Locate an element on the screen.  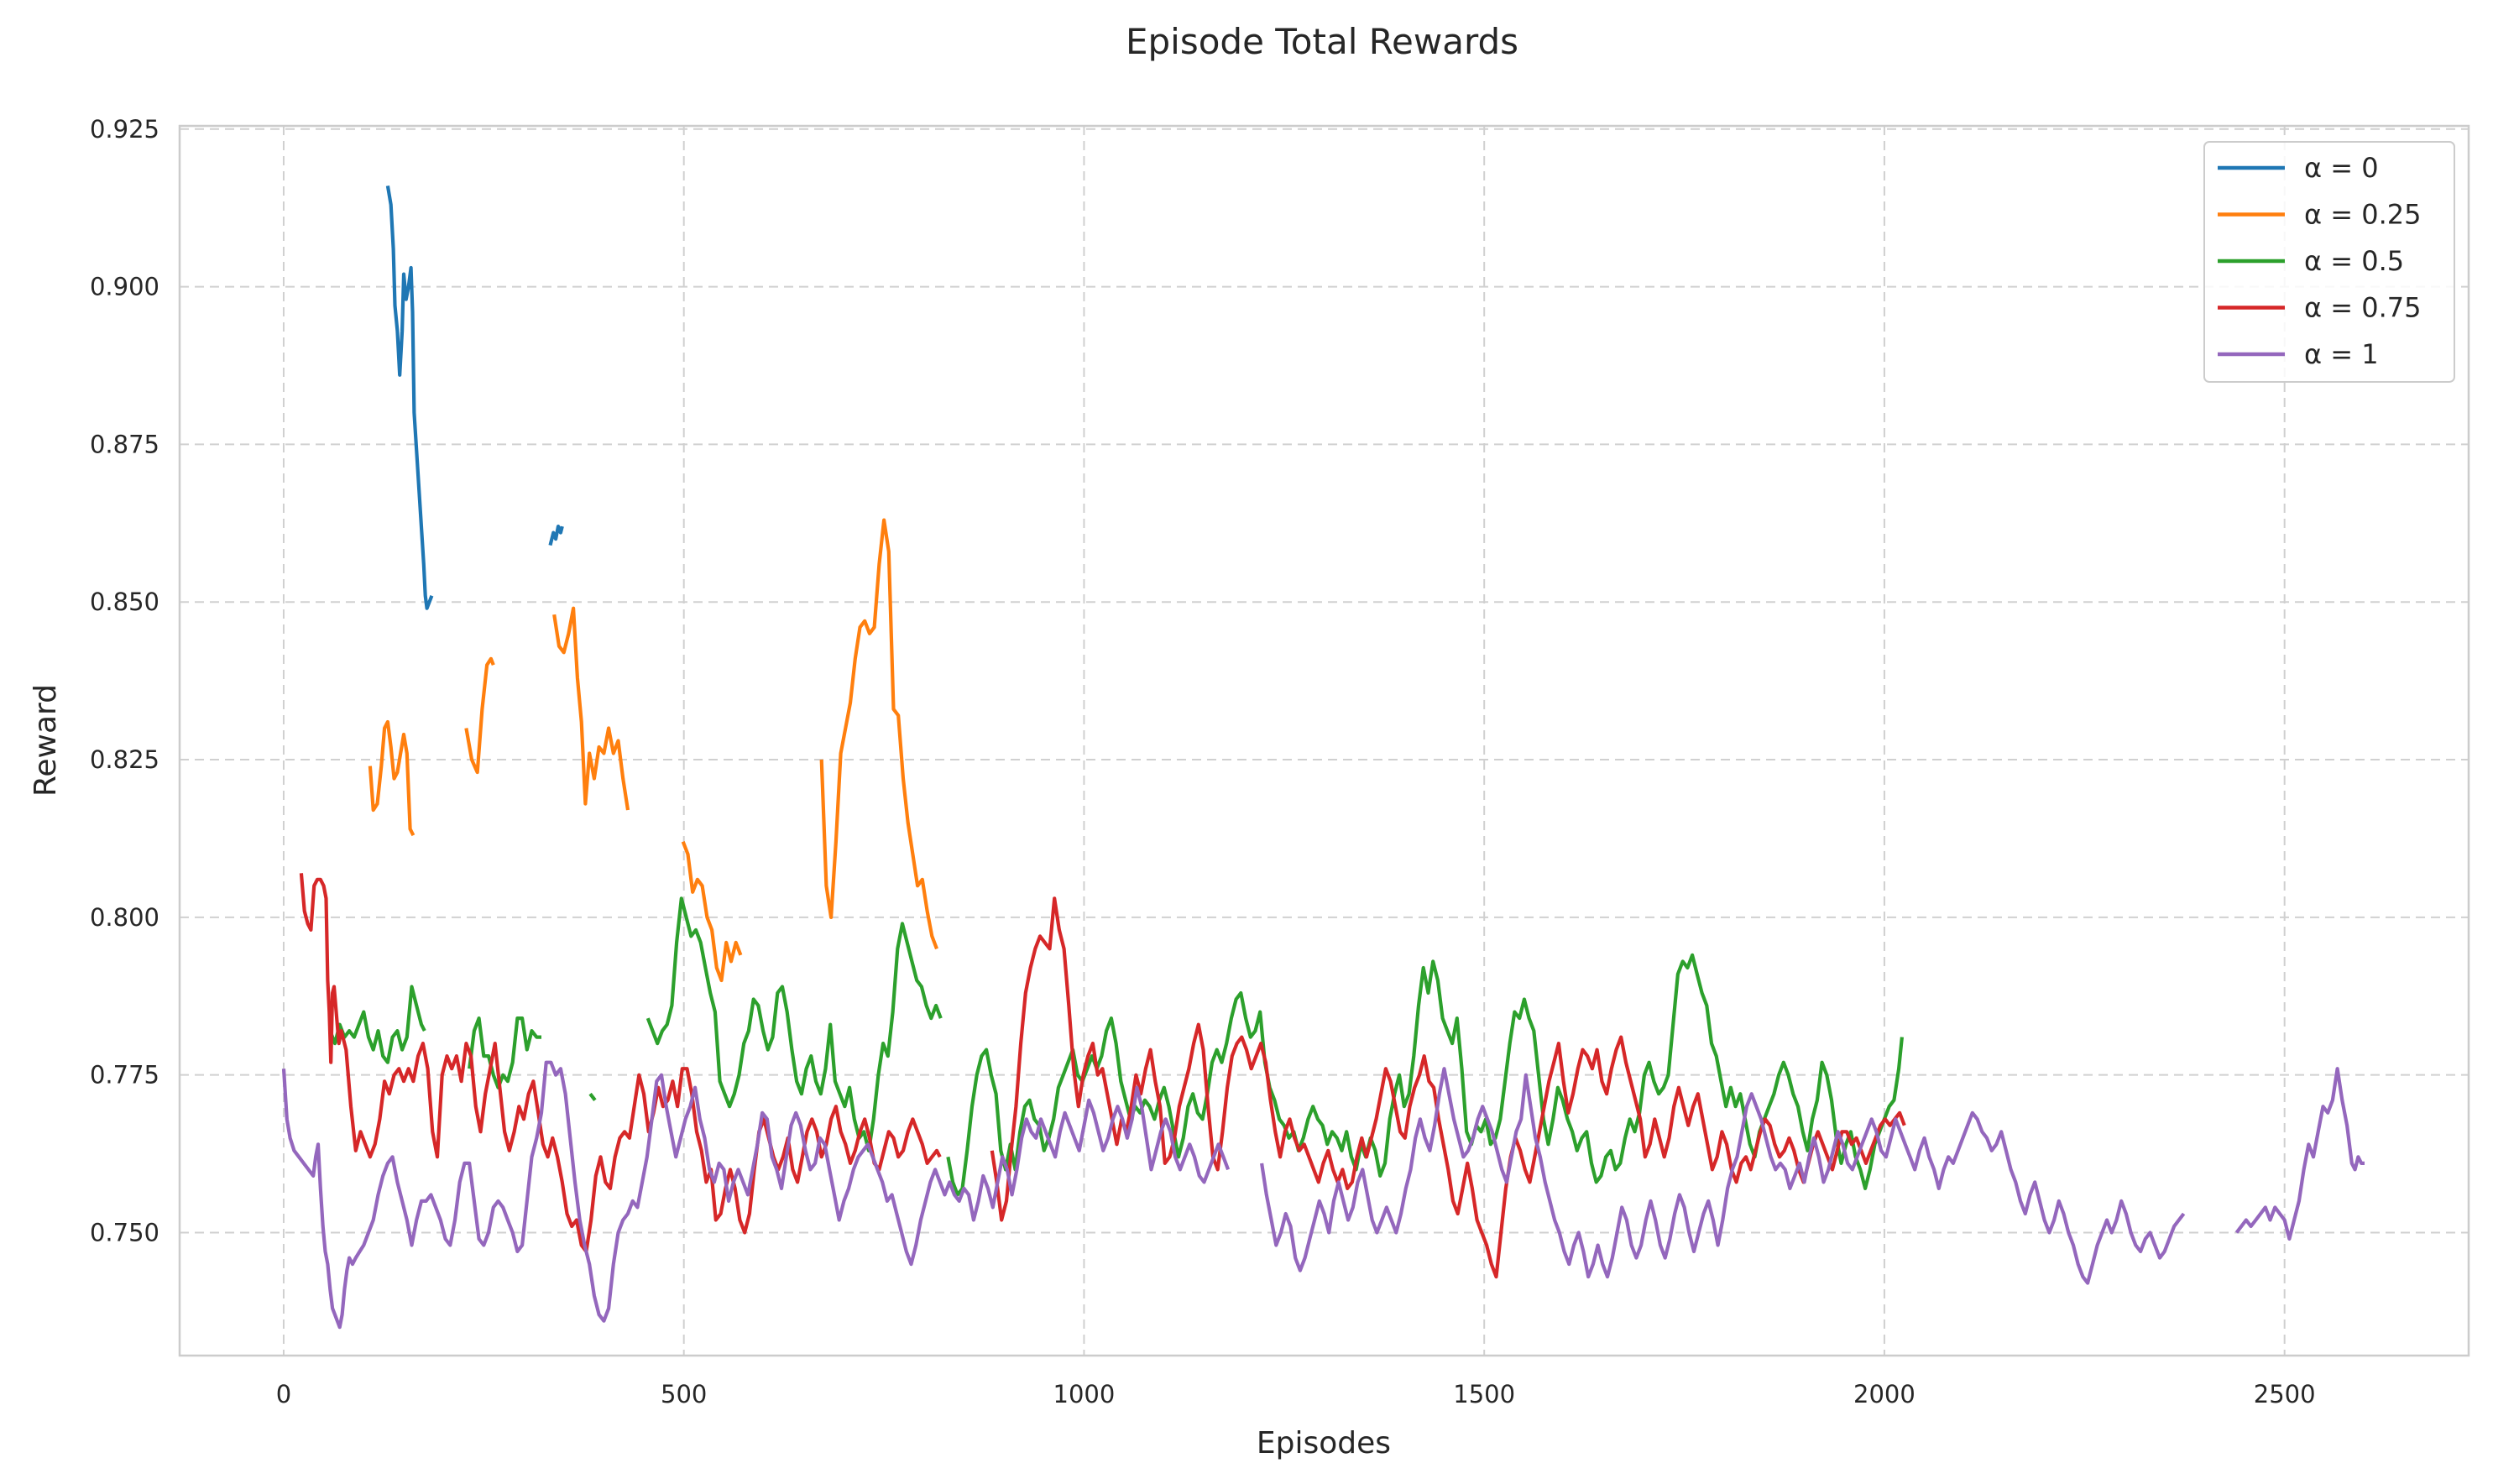
y-tick-label: 0.775 is located at coordinates (125, 1075).